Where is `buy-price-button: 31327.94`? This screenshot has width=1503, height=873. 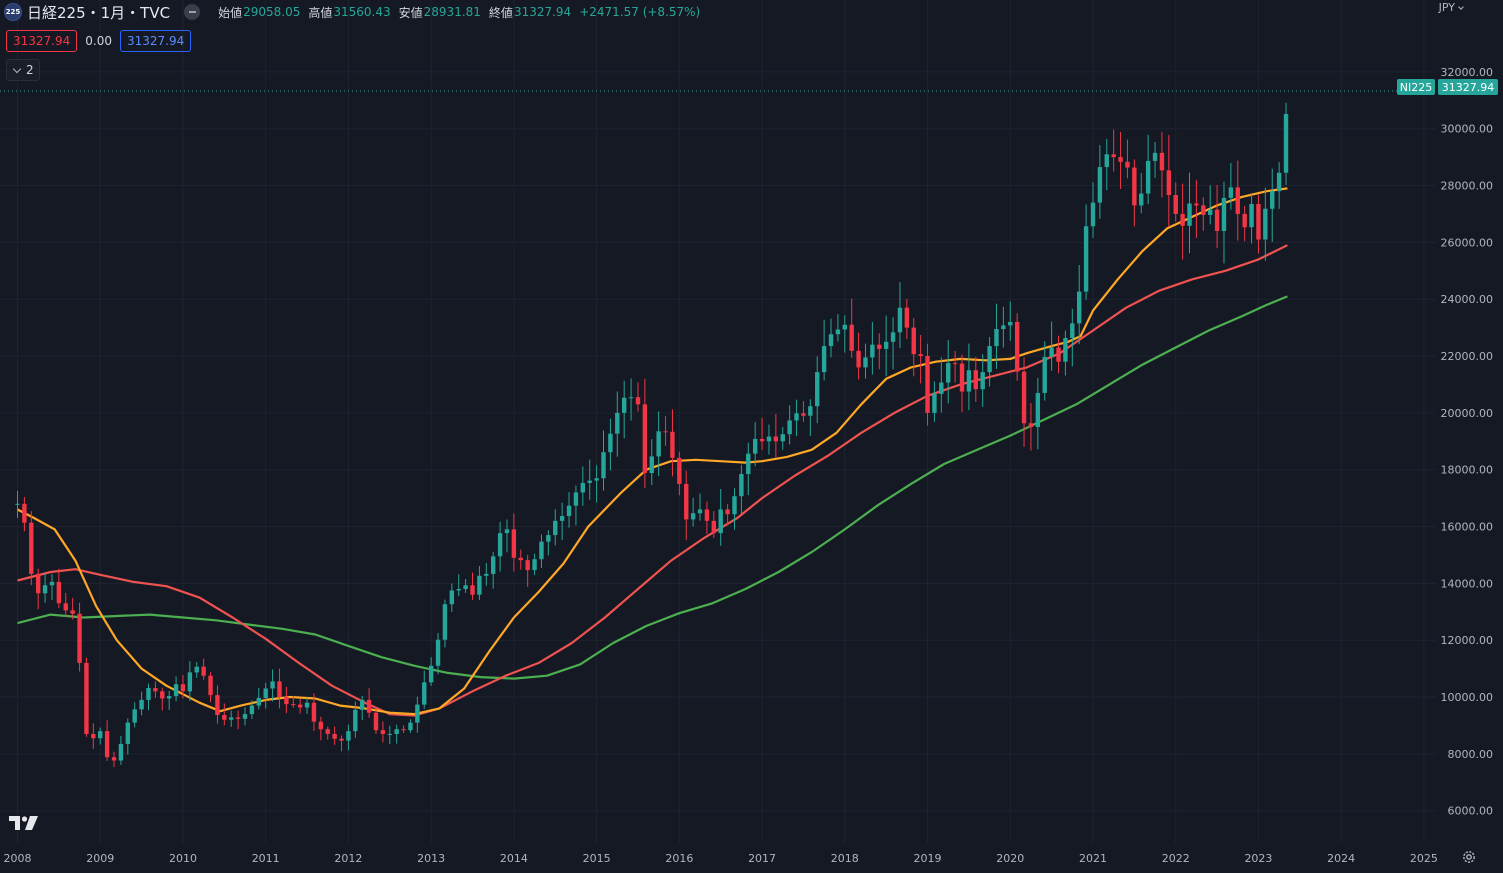 buy-price-button: 31327.94 is located at coordinates (155, 41).